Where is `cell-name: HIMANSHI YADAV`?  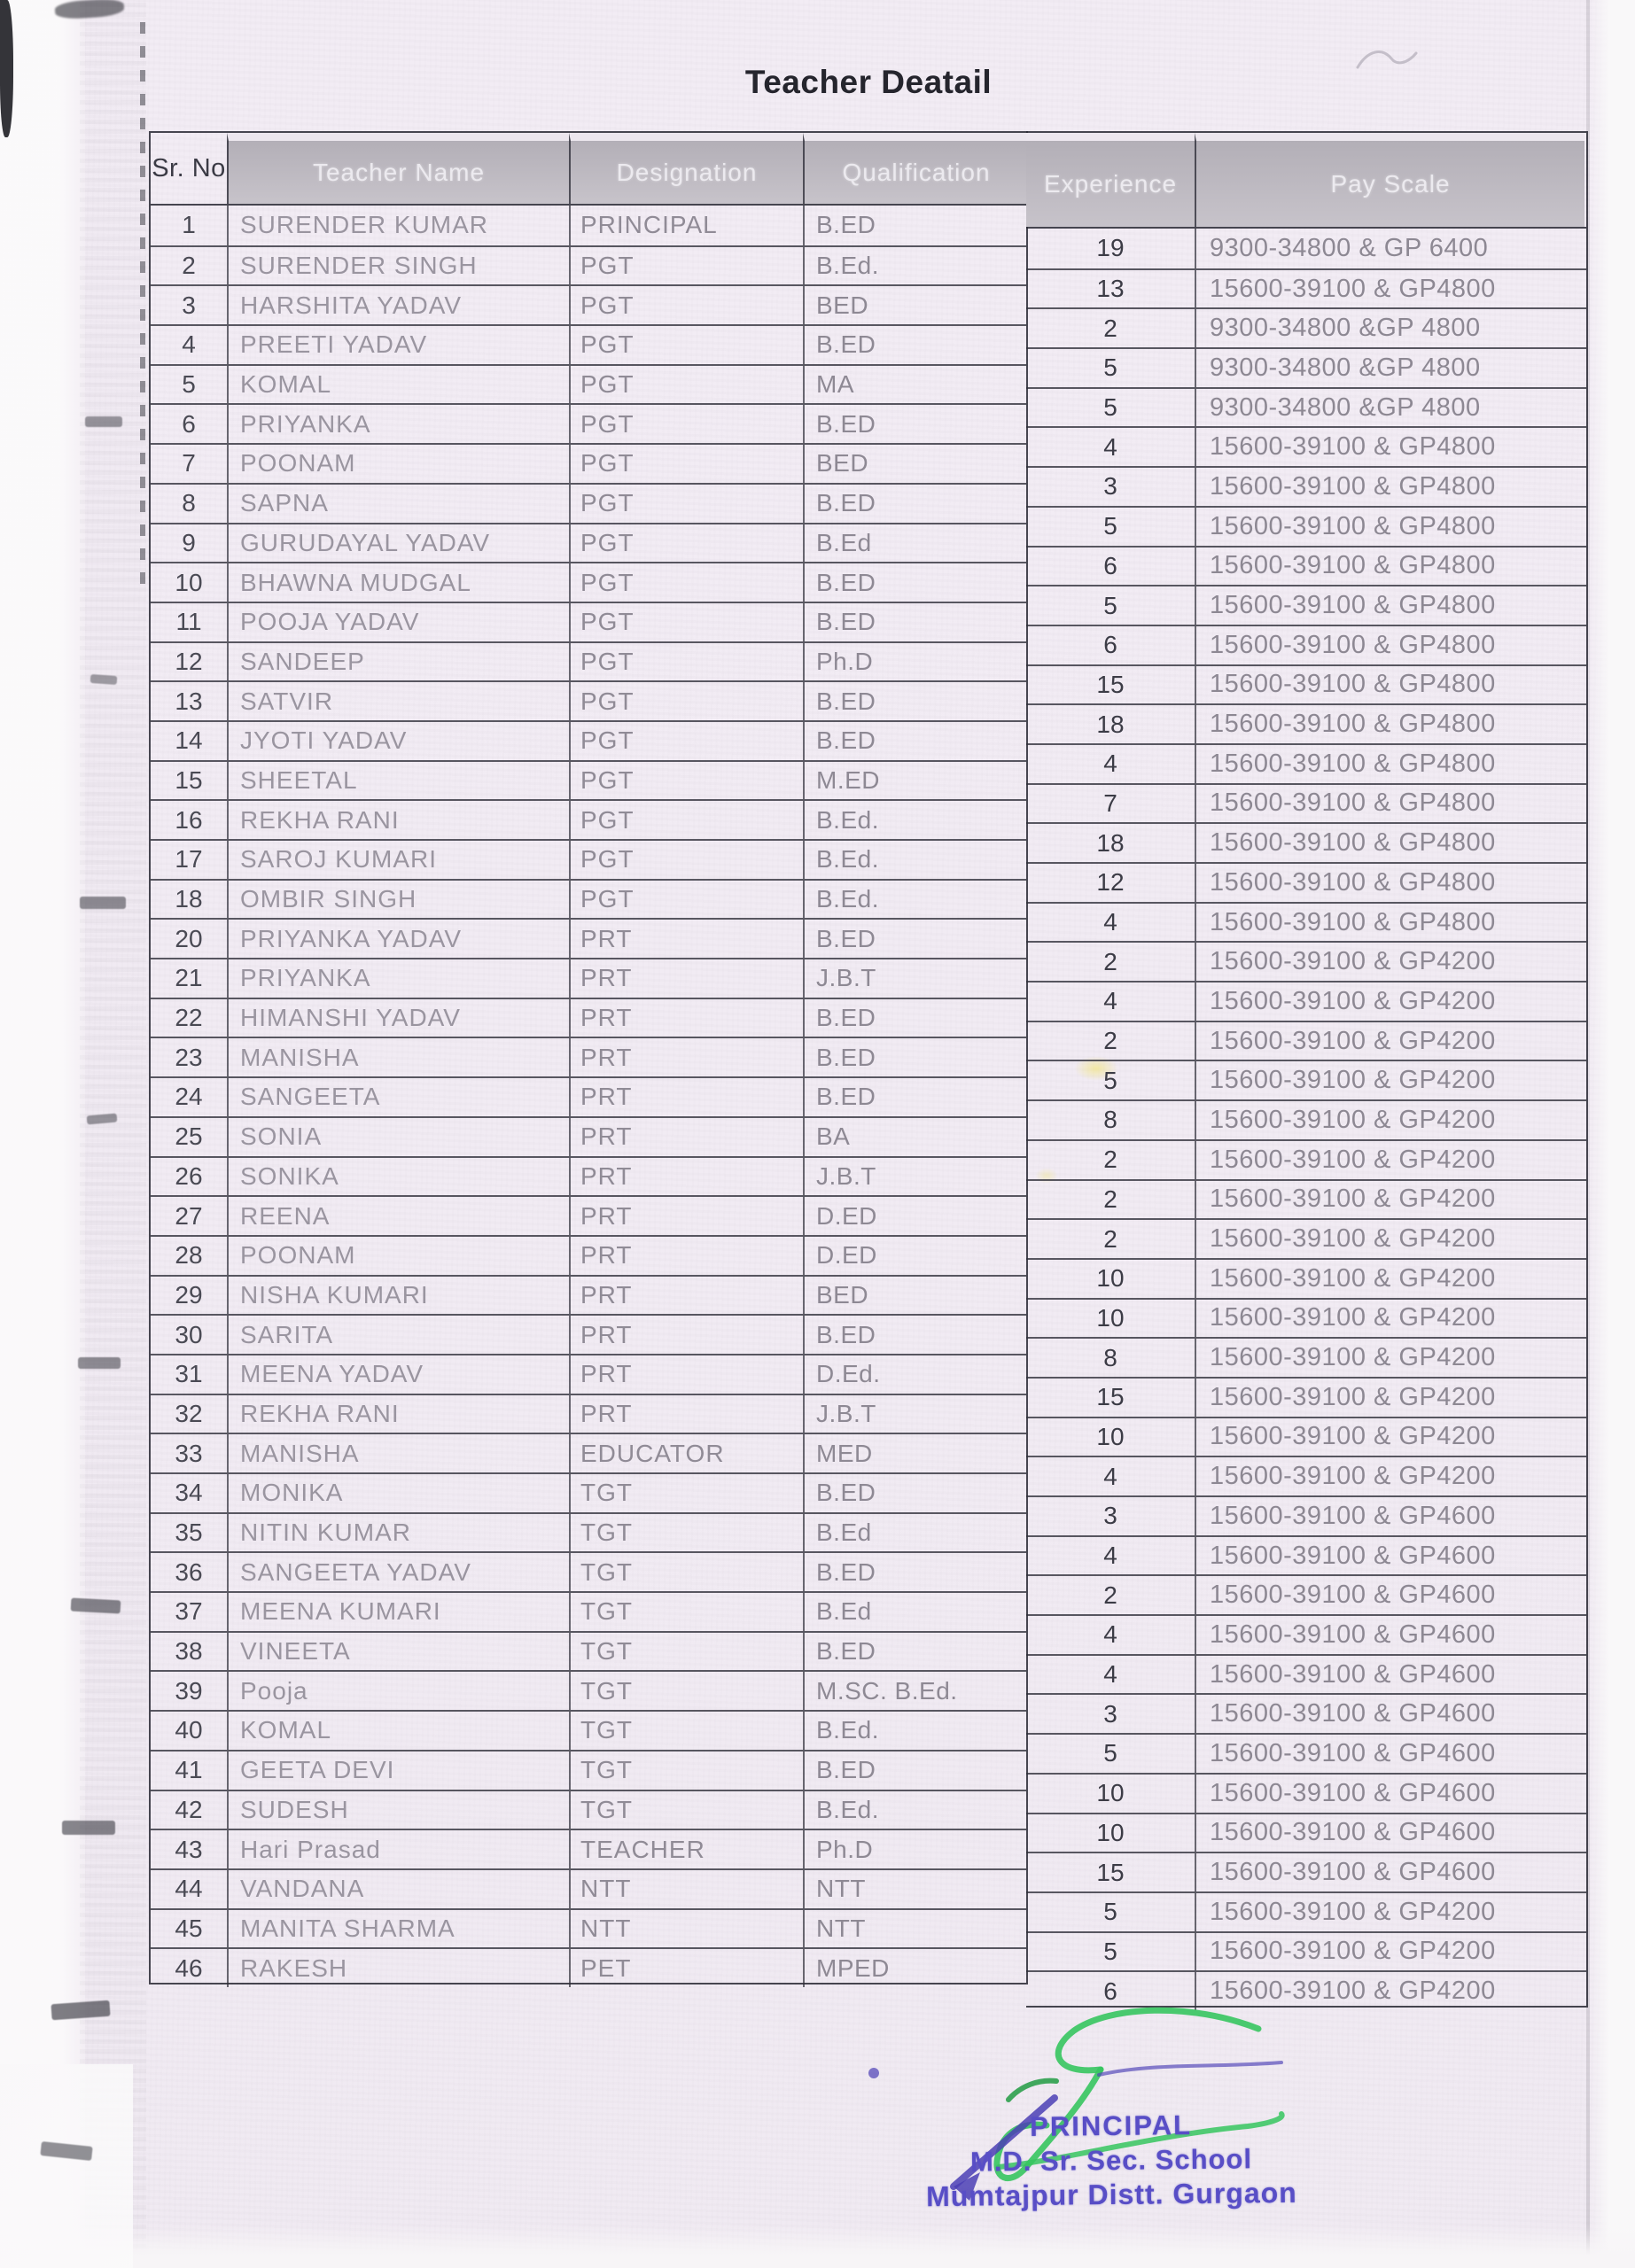
cell-name: HIMANSHI YADAV is located at coordinates (398, 1017).